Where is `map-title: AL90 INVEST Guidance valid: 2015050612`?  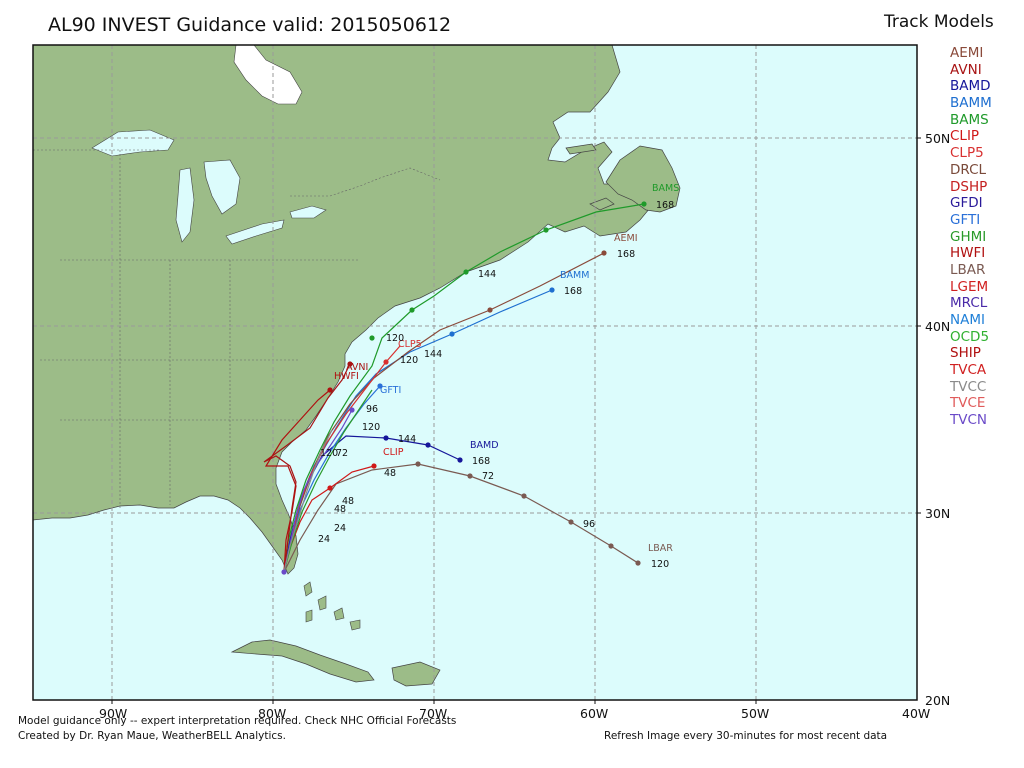 map-title: AL90 INVEST Guidance valid: 2015050612 is located at coordinates (250, 25).